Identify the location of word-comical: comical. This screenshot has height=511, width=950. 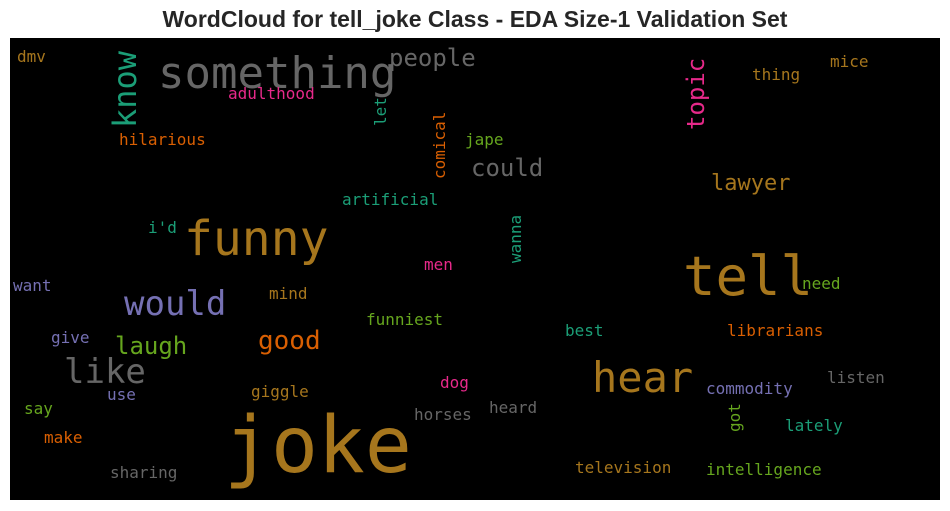
(439, 145).